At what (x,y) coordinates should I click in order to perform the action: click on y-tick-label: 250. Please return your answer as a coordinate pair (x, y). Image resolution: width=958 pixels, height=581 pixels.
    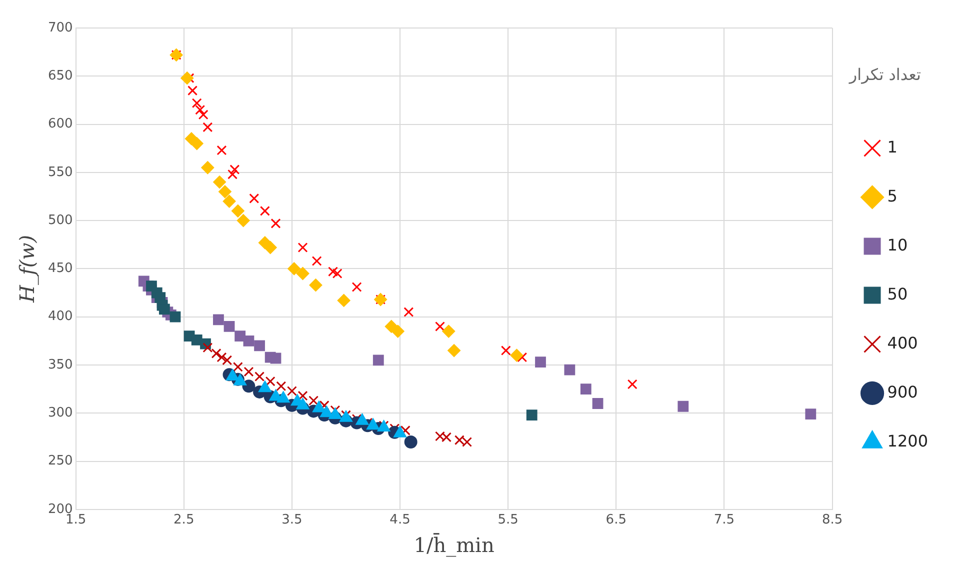
    Looking at the image, I should click on (60, 461).